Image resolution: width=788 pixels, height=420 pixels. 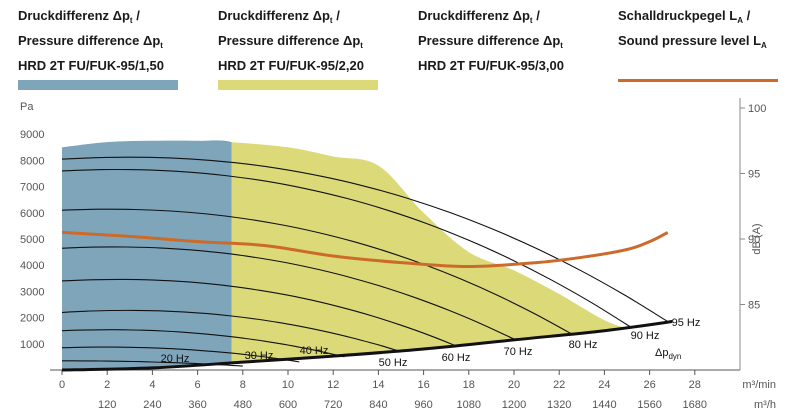 What do you see at coordinates (32, 345) in the screenshot?
I see `y-tick-label: 1000` at bounding box center [32, 345].